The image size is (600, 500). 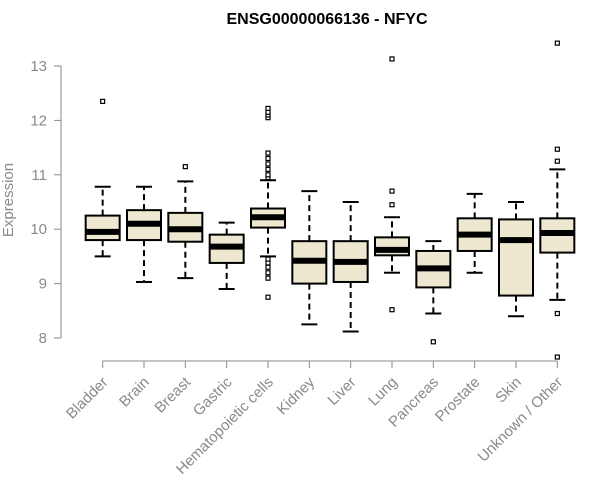 What do you see at coordinates (327, 19) in the screenshot?
I see `chart-title: ENSG00000066136 - NFYC` at bounding box center [327, 19].